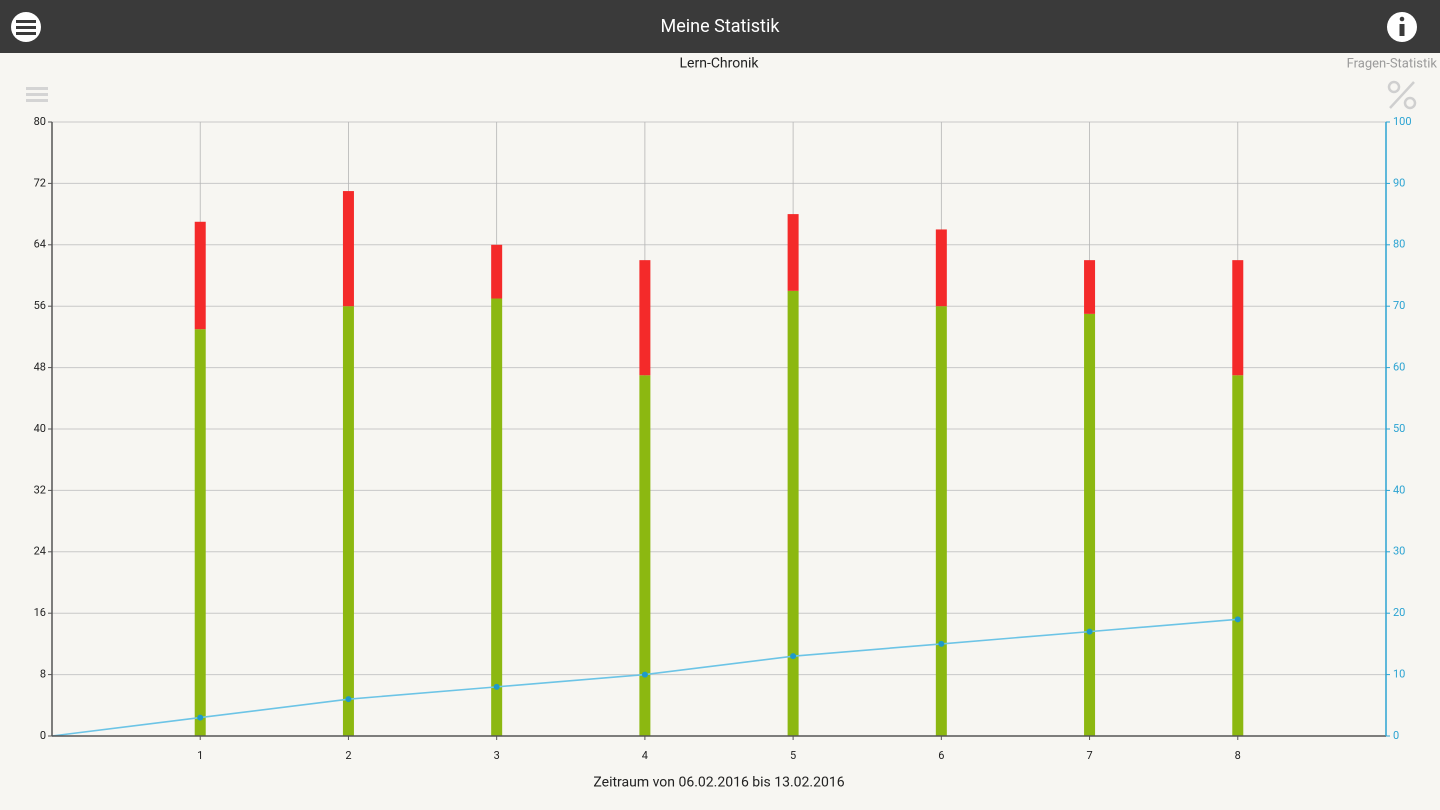 This screenshot has height=810, width=1440. I want to click on top-bar, so click(720, 26).